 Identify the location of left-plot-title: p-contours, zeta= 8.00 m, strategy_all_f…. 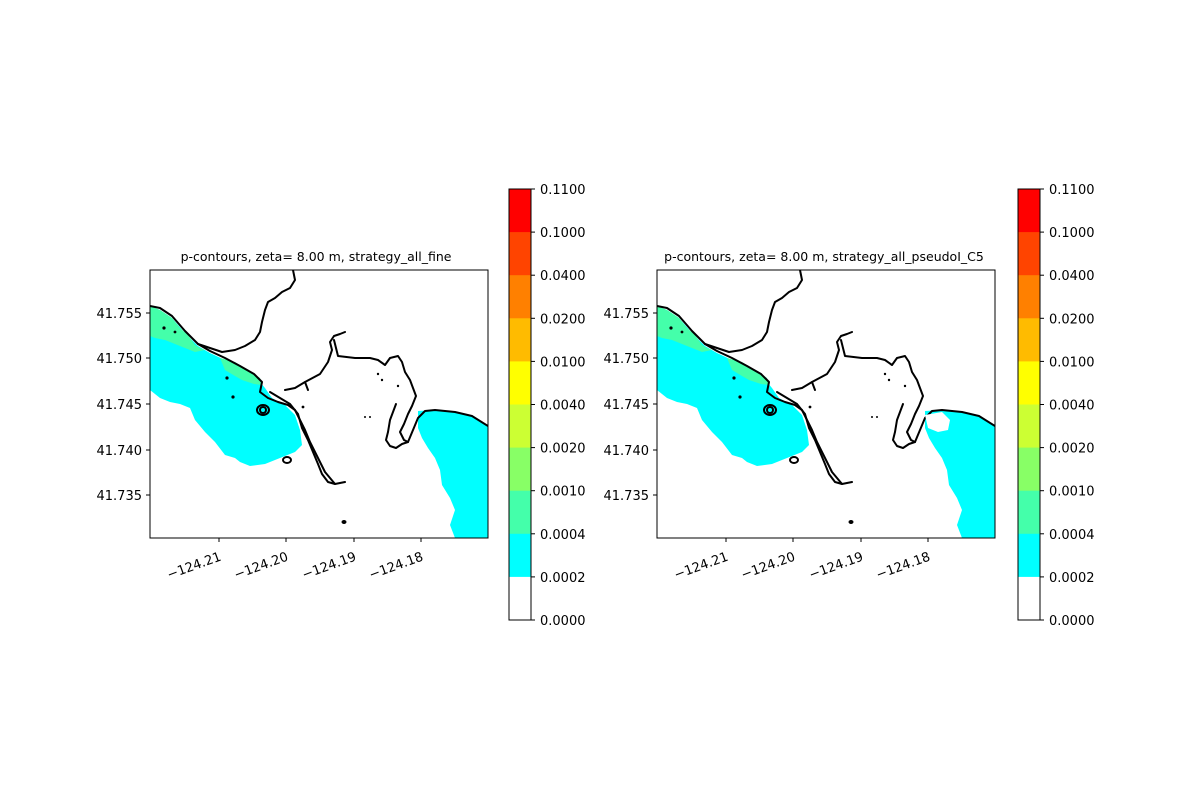
(316, 256).